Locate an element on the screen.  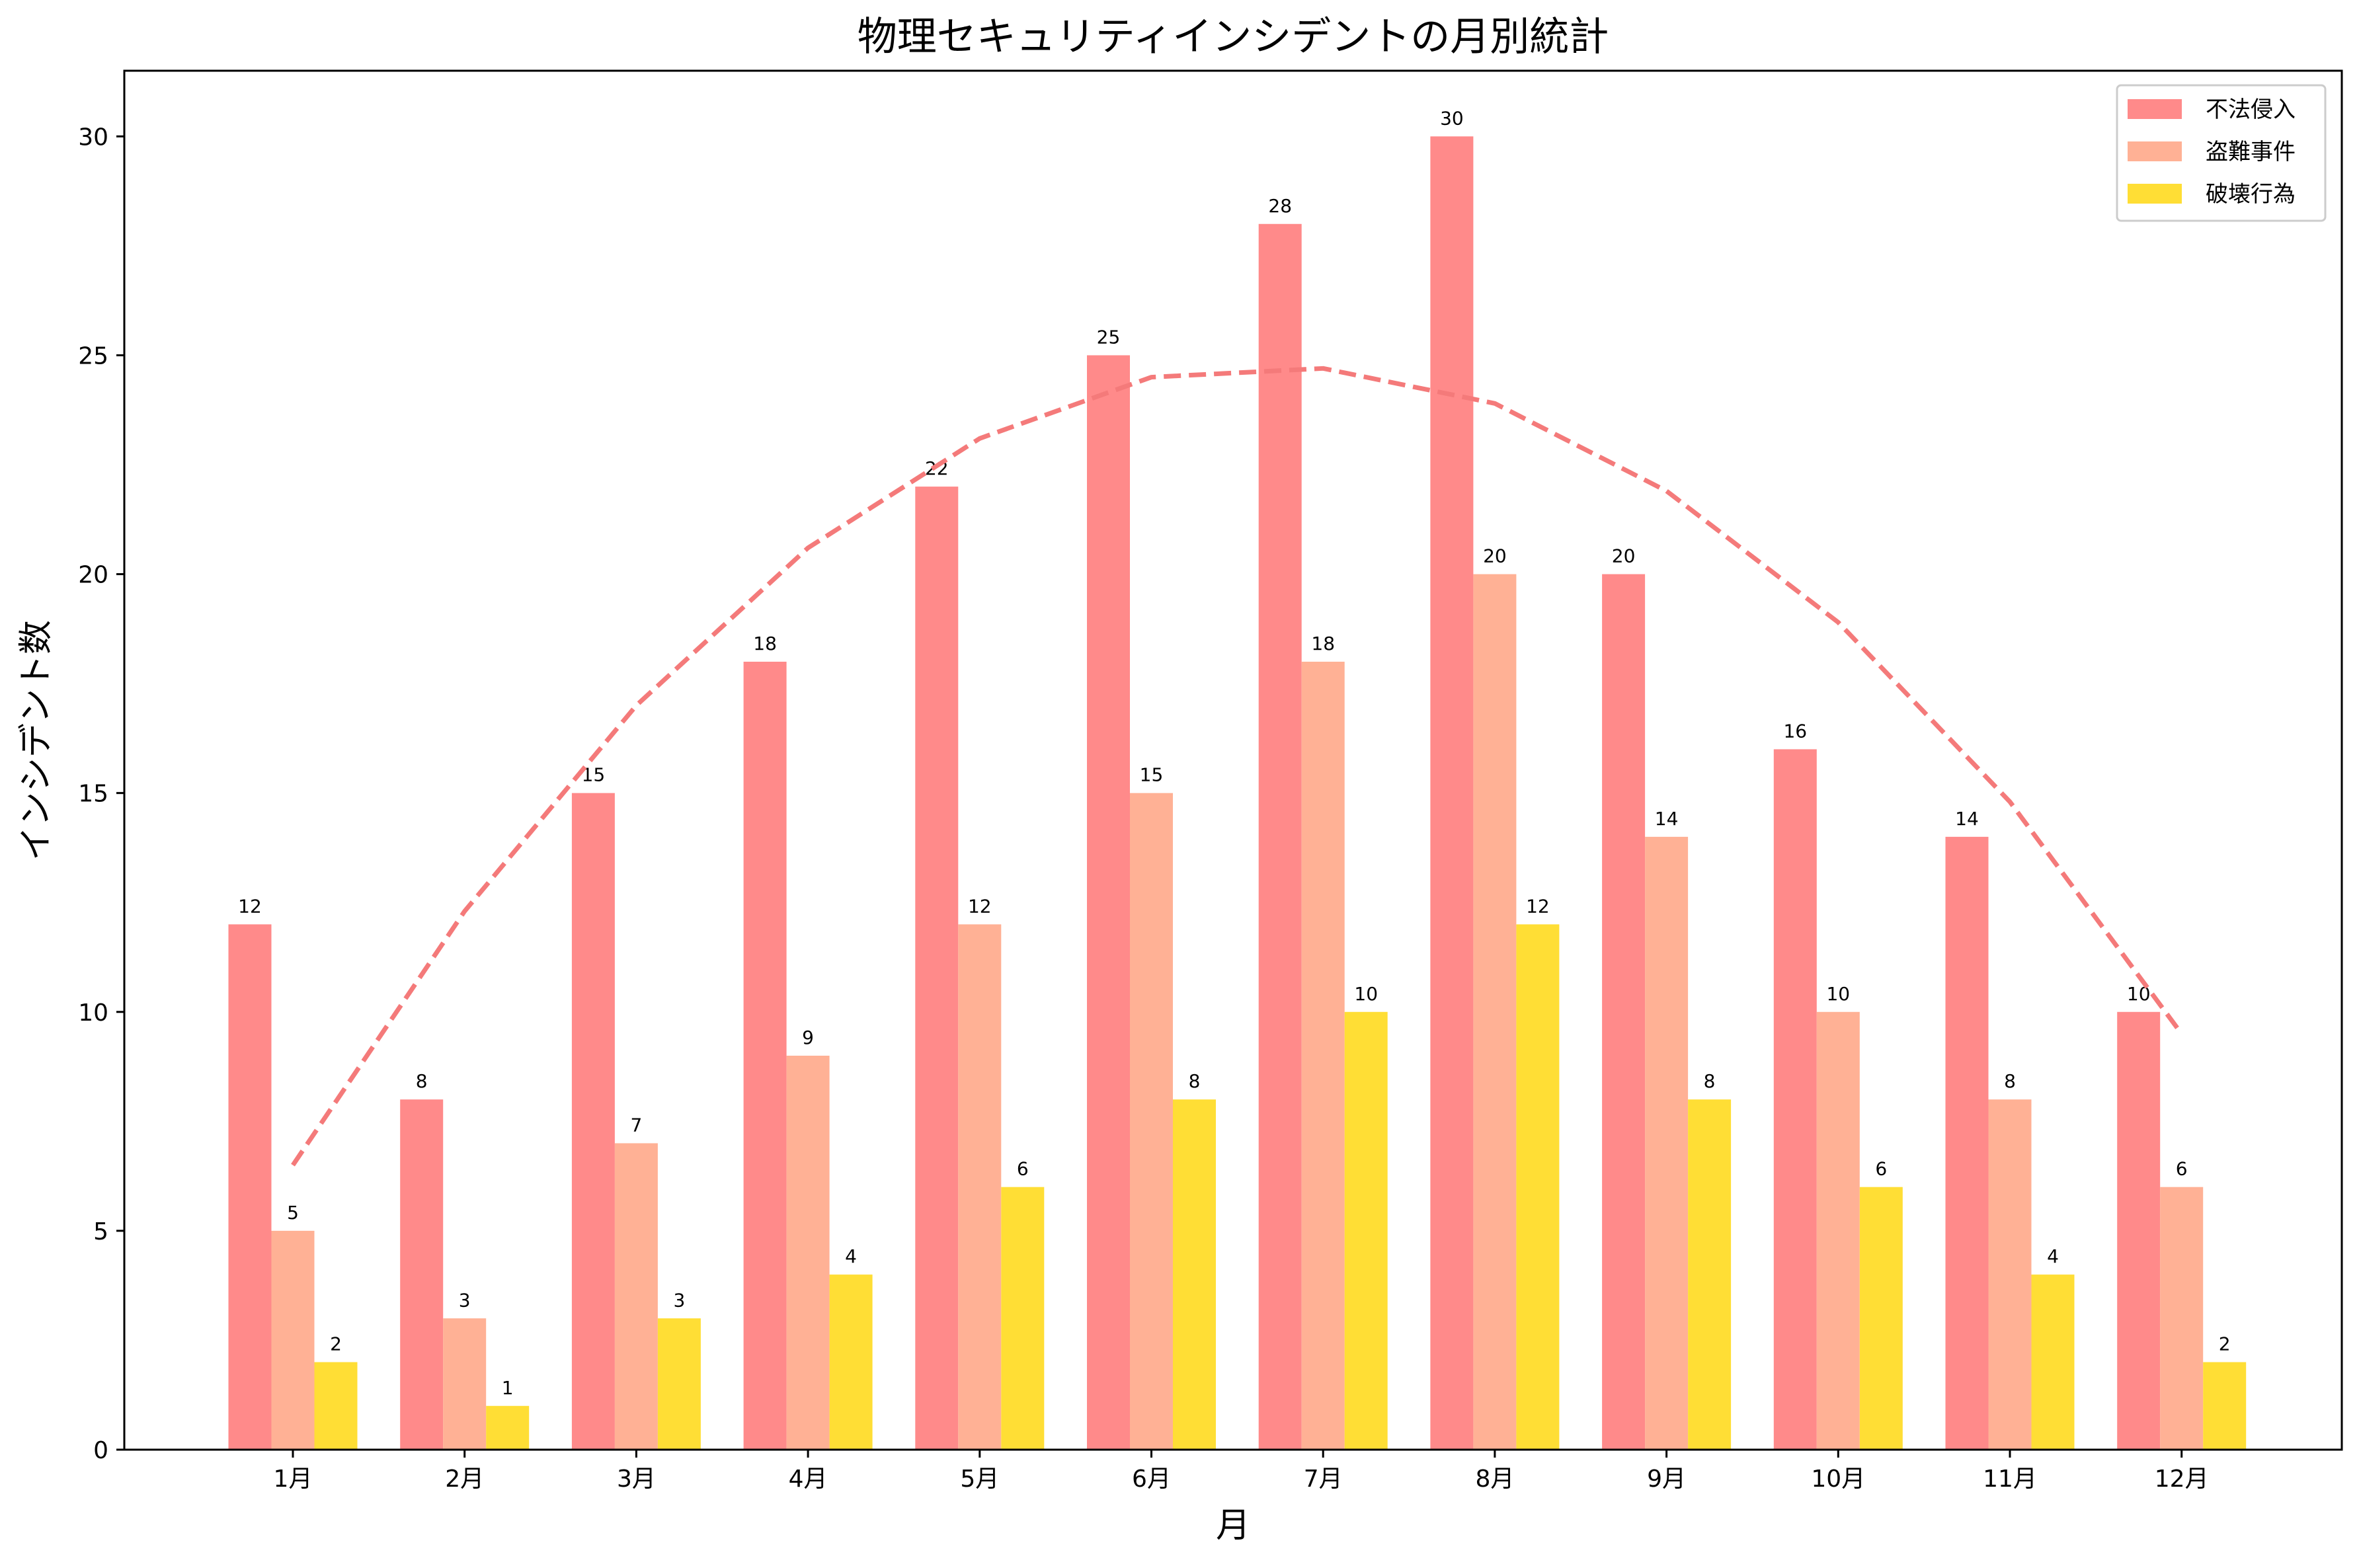
x-tick-label-8: 9月 is located at coordinates (1666, 1479).